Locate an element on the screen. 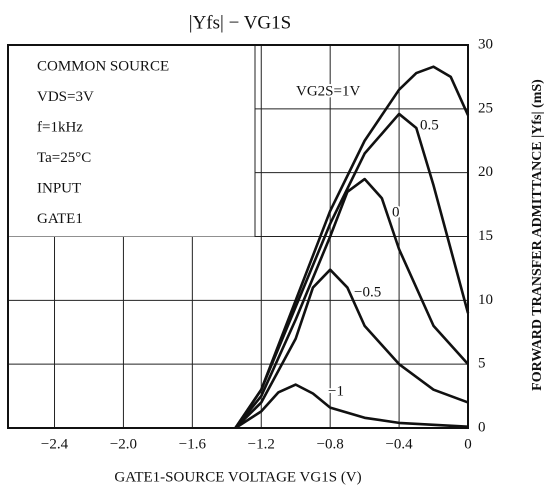 This screenshot has height=492, width=557. y-tick-label: 0 is located at coordinates (482, 427).